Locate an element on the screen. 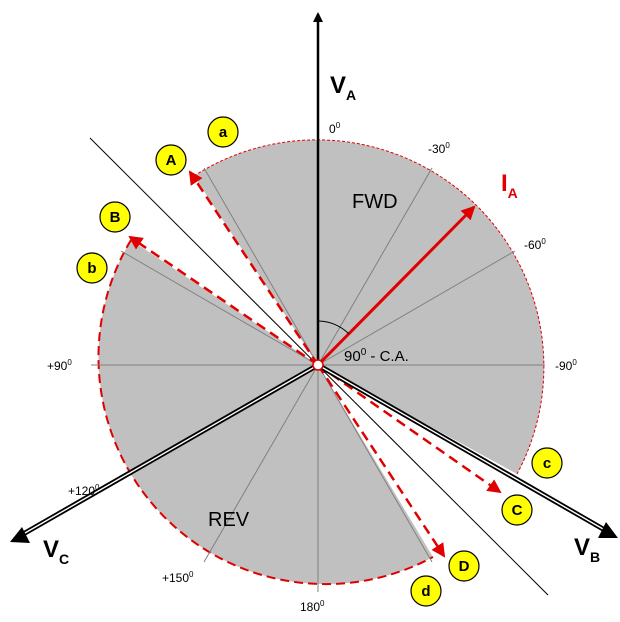 The width and height of the screenshot is (620, 622). vc-label: VC is located at coordinates (56, 551).